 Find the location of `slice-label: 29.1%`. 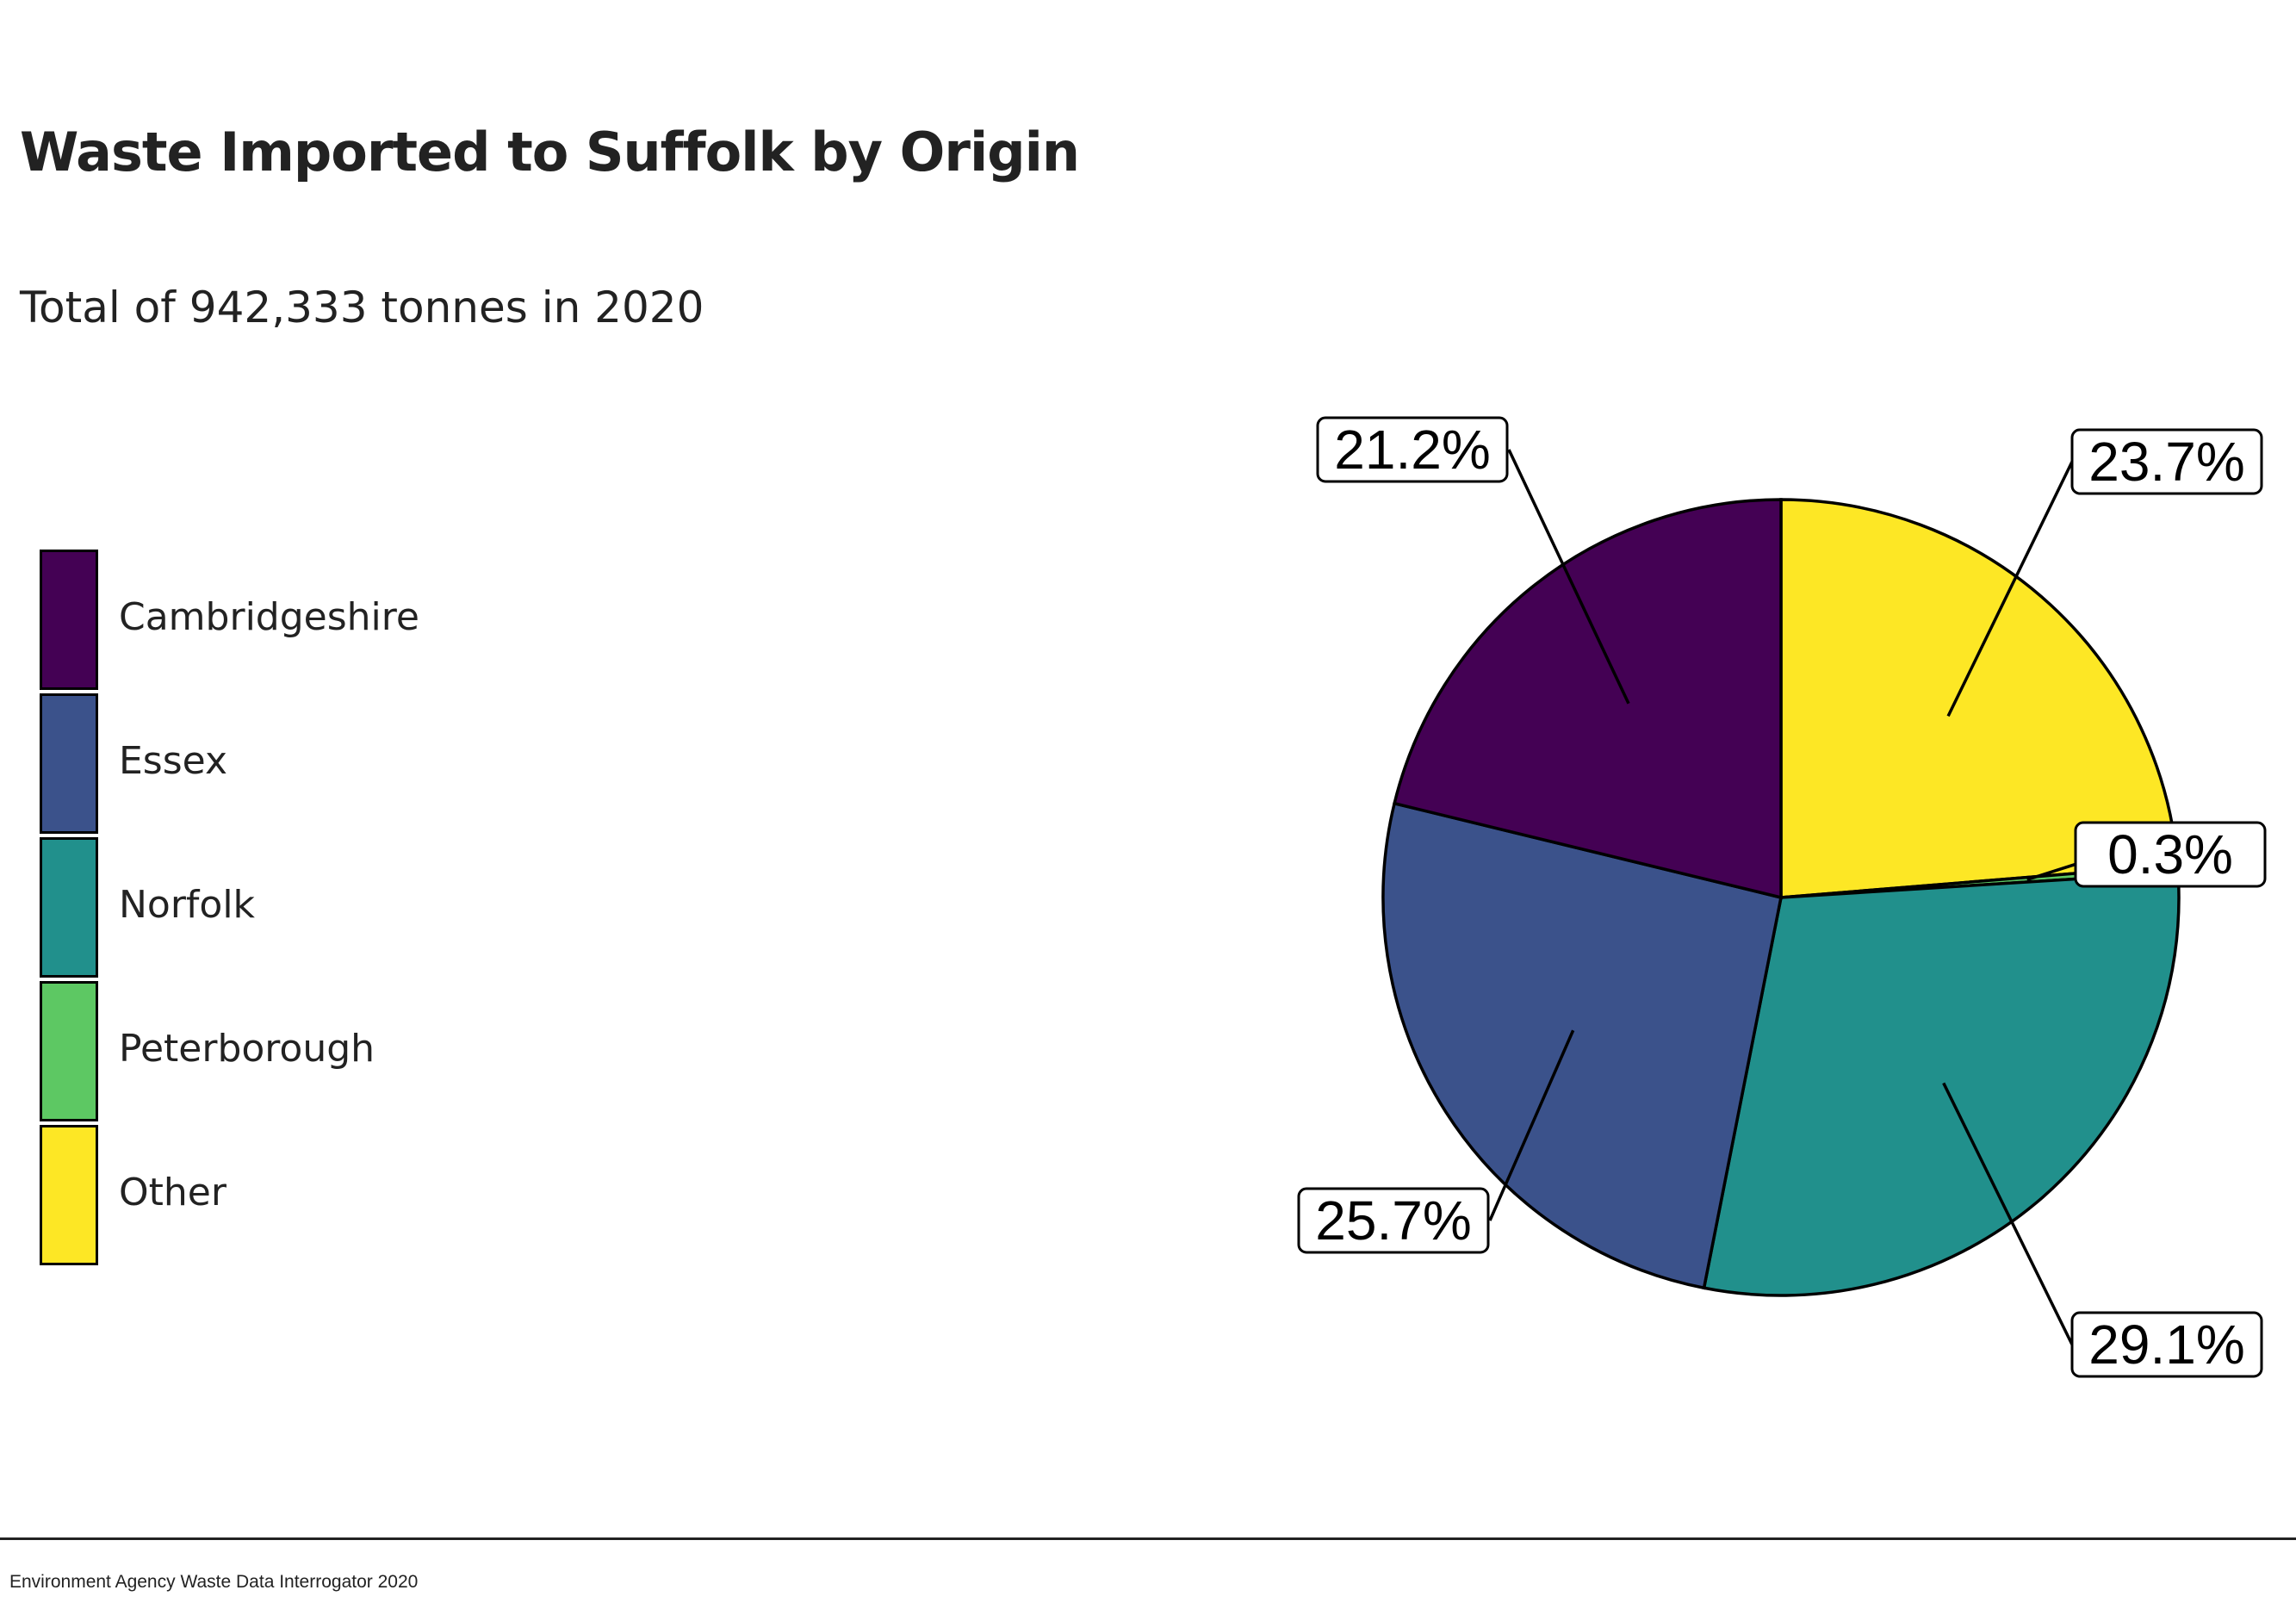

slice-label: 29.1% is located at coordinates (2166, 1344).